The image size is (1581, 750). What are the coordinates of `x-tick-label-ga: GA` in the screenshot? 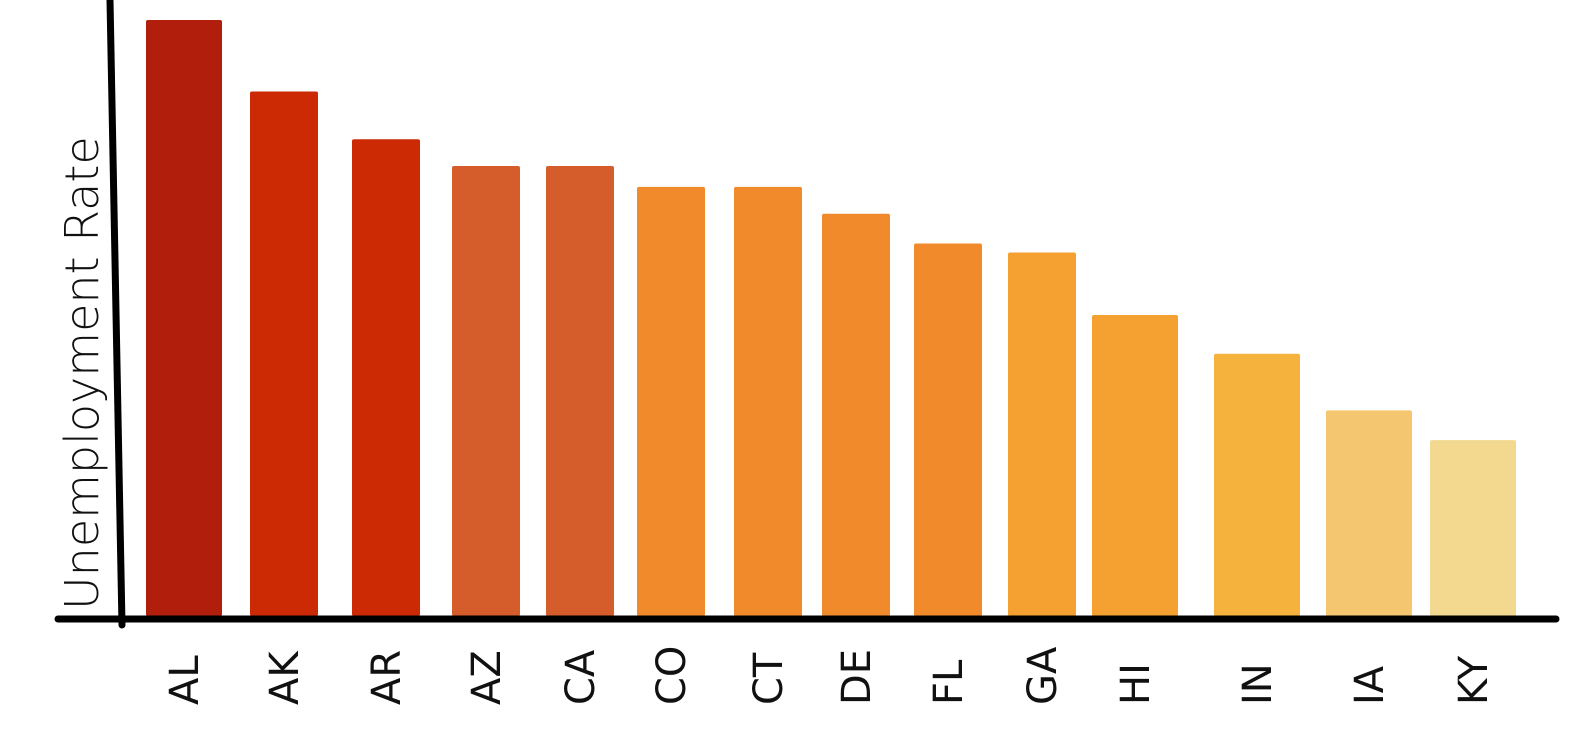 It's located at (1043, 675).